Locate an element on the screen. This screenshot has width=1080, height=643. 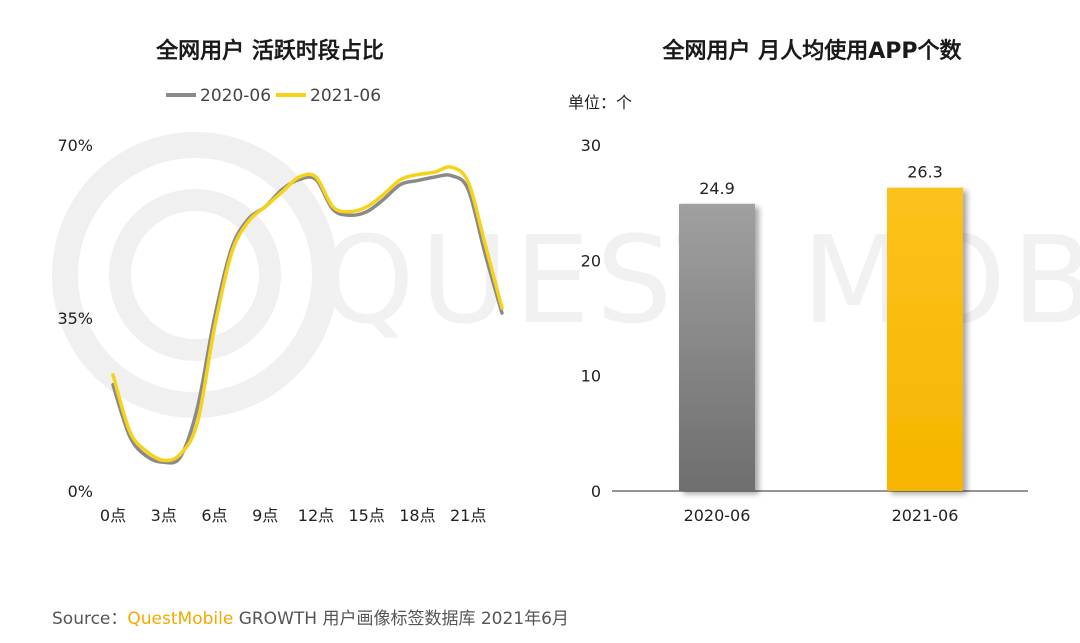
line-chart-y-ticks: 0% 35% 70% is located at coordinates (75, 318).